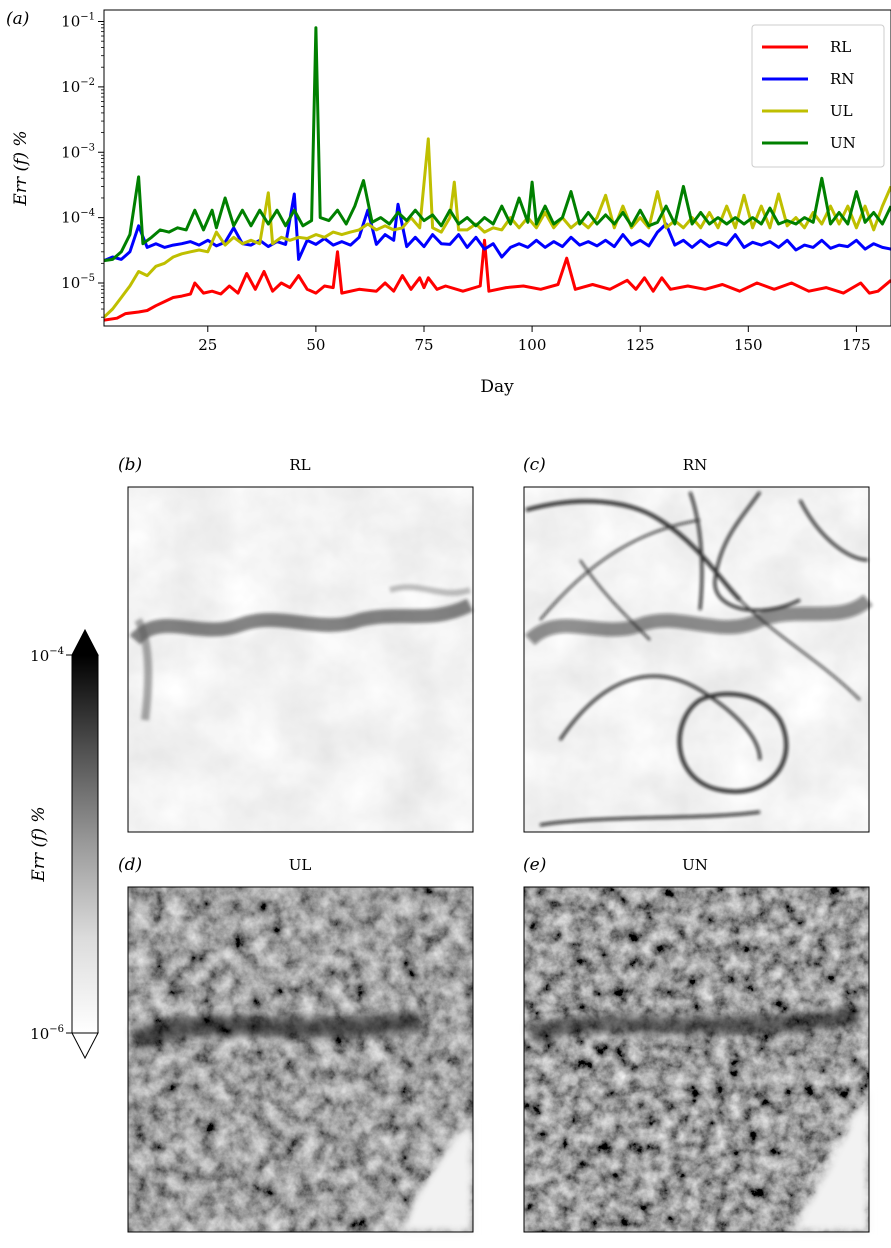 Image resolution: width=891 pixels, height=1248 pixels. Describe the element at coordinates (696, 1059) in the screenshot. I see `heatmap-un` at that location.